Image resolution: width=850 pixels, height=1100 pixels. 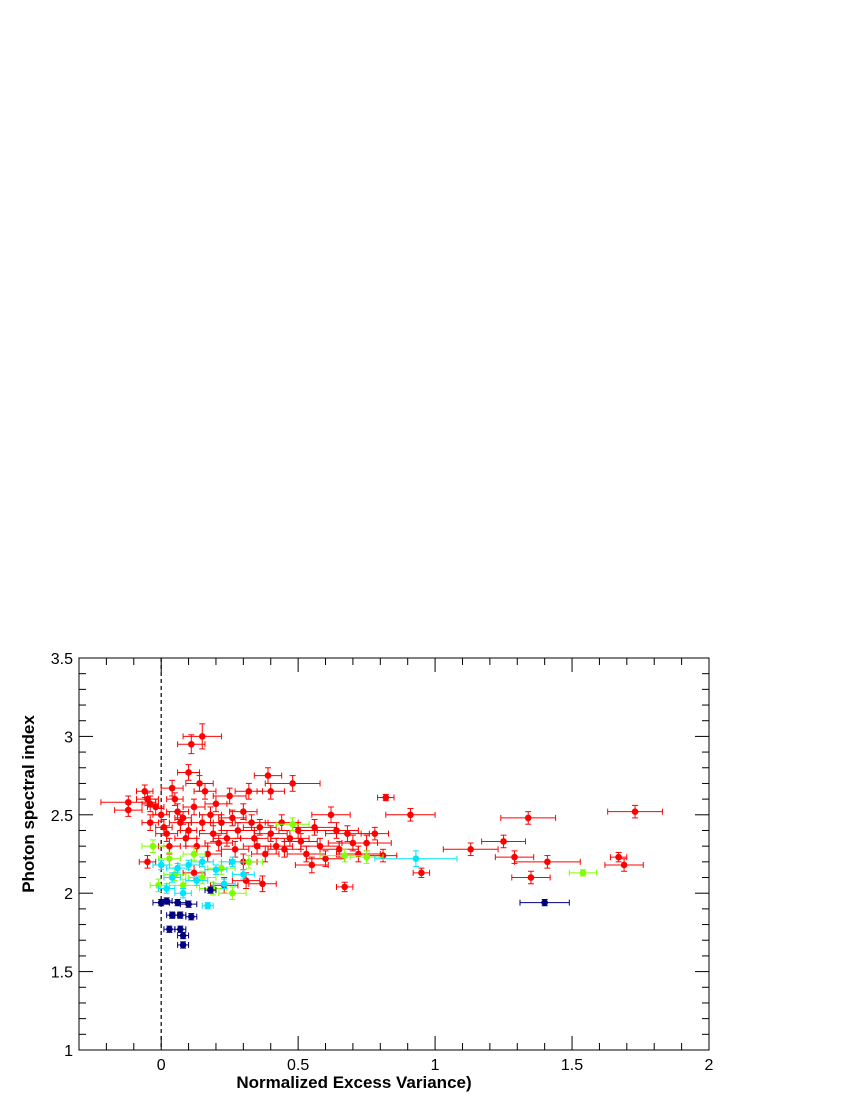 I want to click on x-axis-title: Normalized Excess Variance), so click(x=353, y=1082).